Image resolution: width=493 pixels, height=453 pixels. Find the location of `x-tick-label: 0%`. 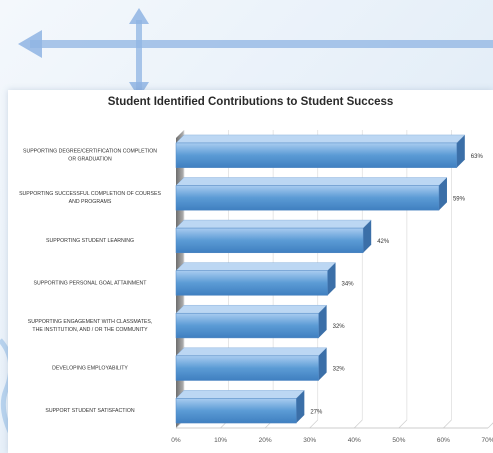

x-tick-label: 0% is located at coordinates (176, 440).